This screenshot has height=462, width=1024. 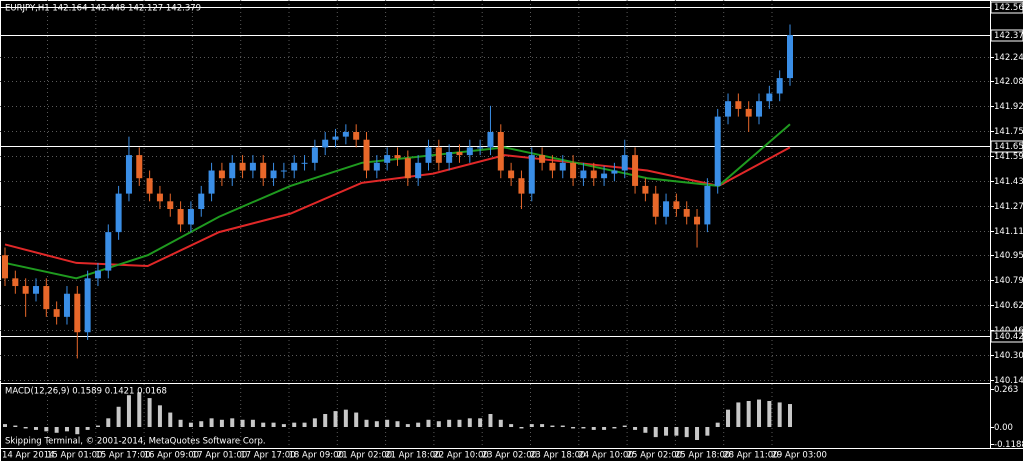 What do you see at coordinates (702, 456) in the screenshot?
I see `x-tick-label: 25 Apr 18:00` at bounding box center [702, 456].